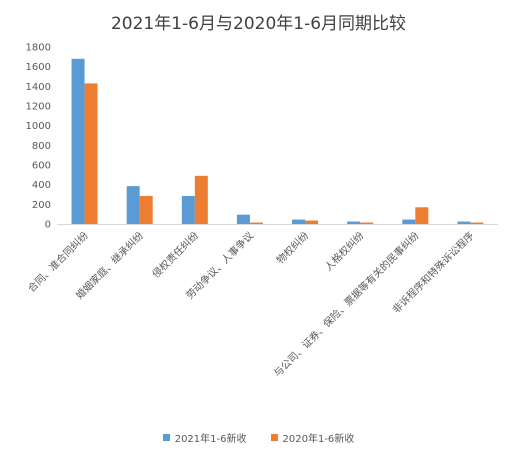  I want to click on chart-title: 2021年1-6月与2020年1-6月同期比较, so click(258, 24).